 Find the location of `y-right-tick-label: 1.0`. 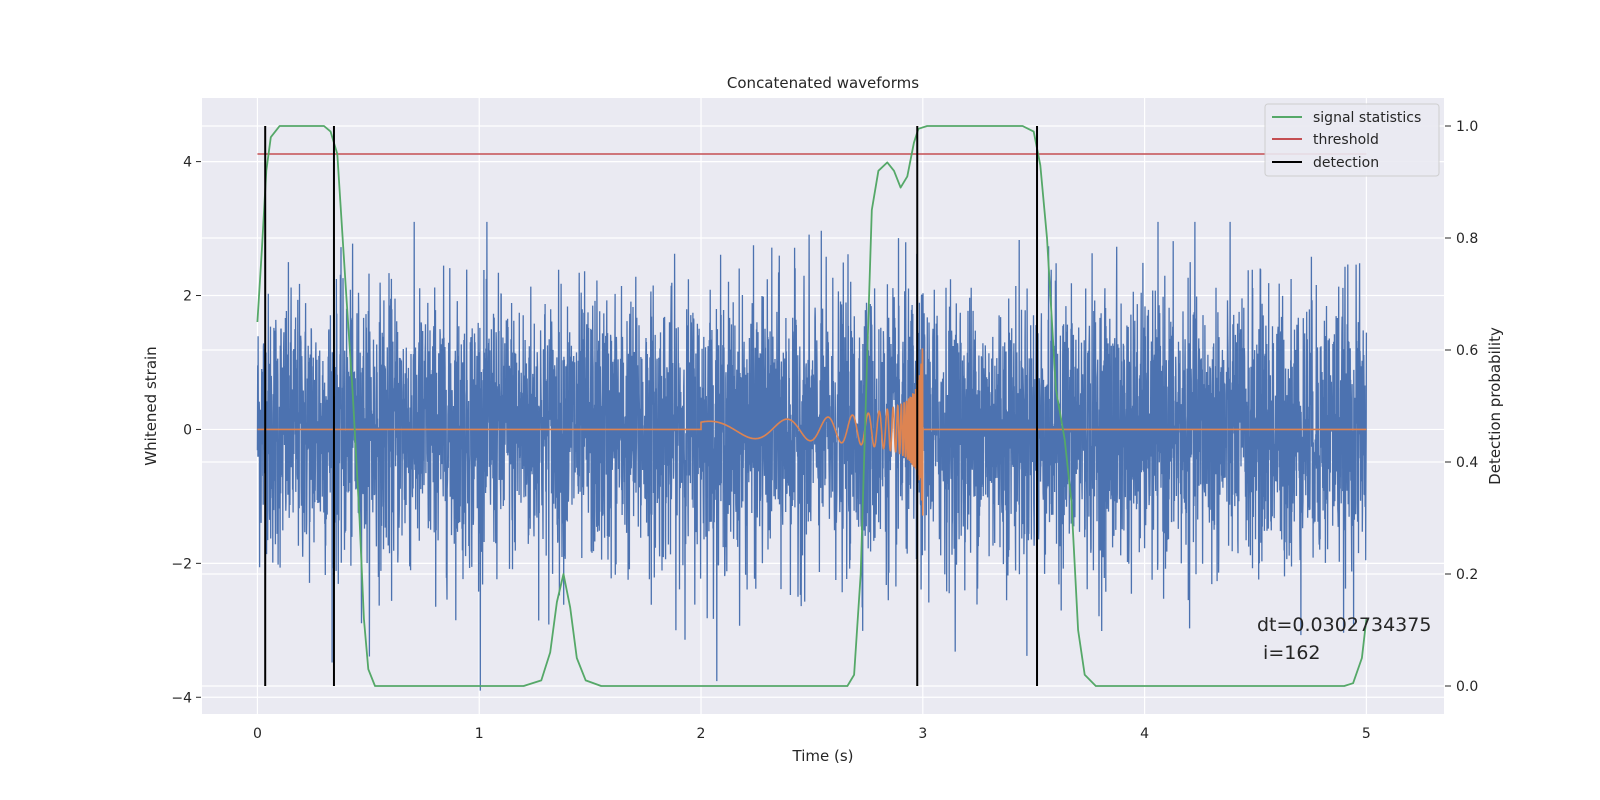

y-right-tick-label: 1.0 is located at coordinates (1467, 127).